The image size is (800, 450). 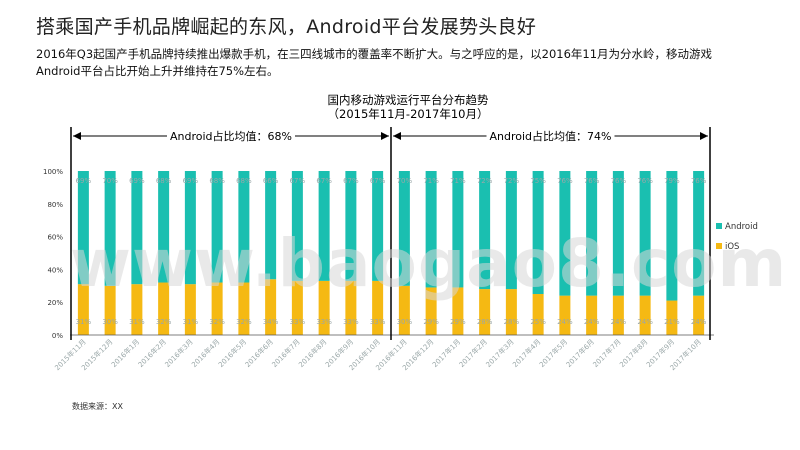 I want to click on y-tick-label: 80%, so click(x=55, y=205).